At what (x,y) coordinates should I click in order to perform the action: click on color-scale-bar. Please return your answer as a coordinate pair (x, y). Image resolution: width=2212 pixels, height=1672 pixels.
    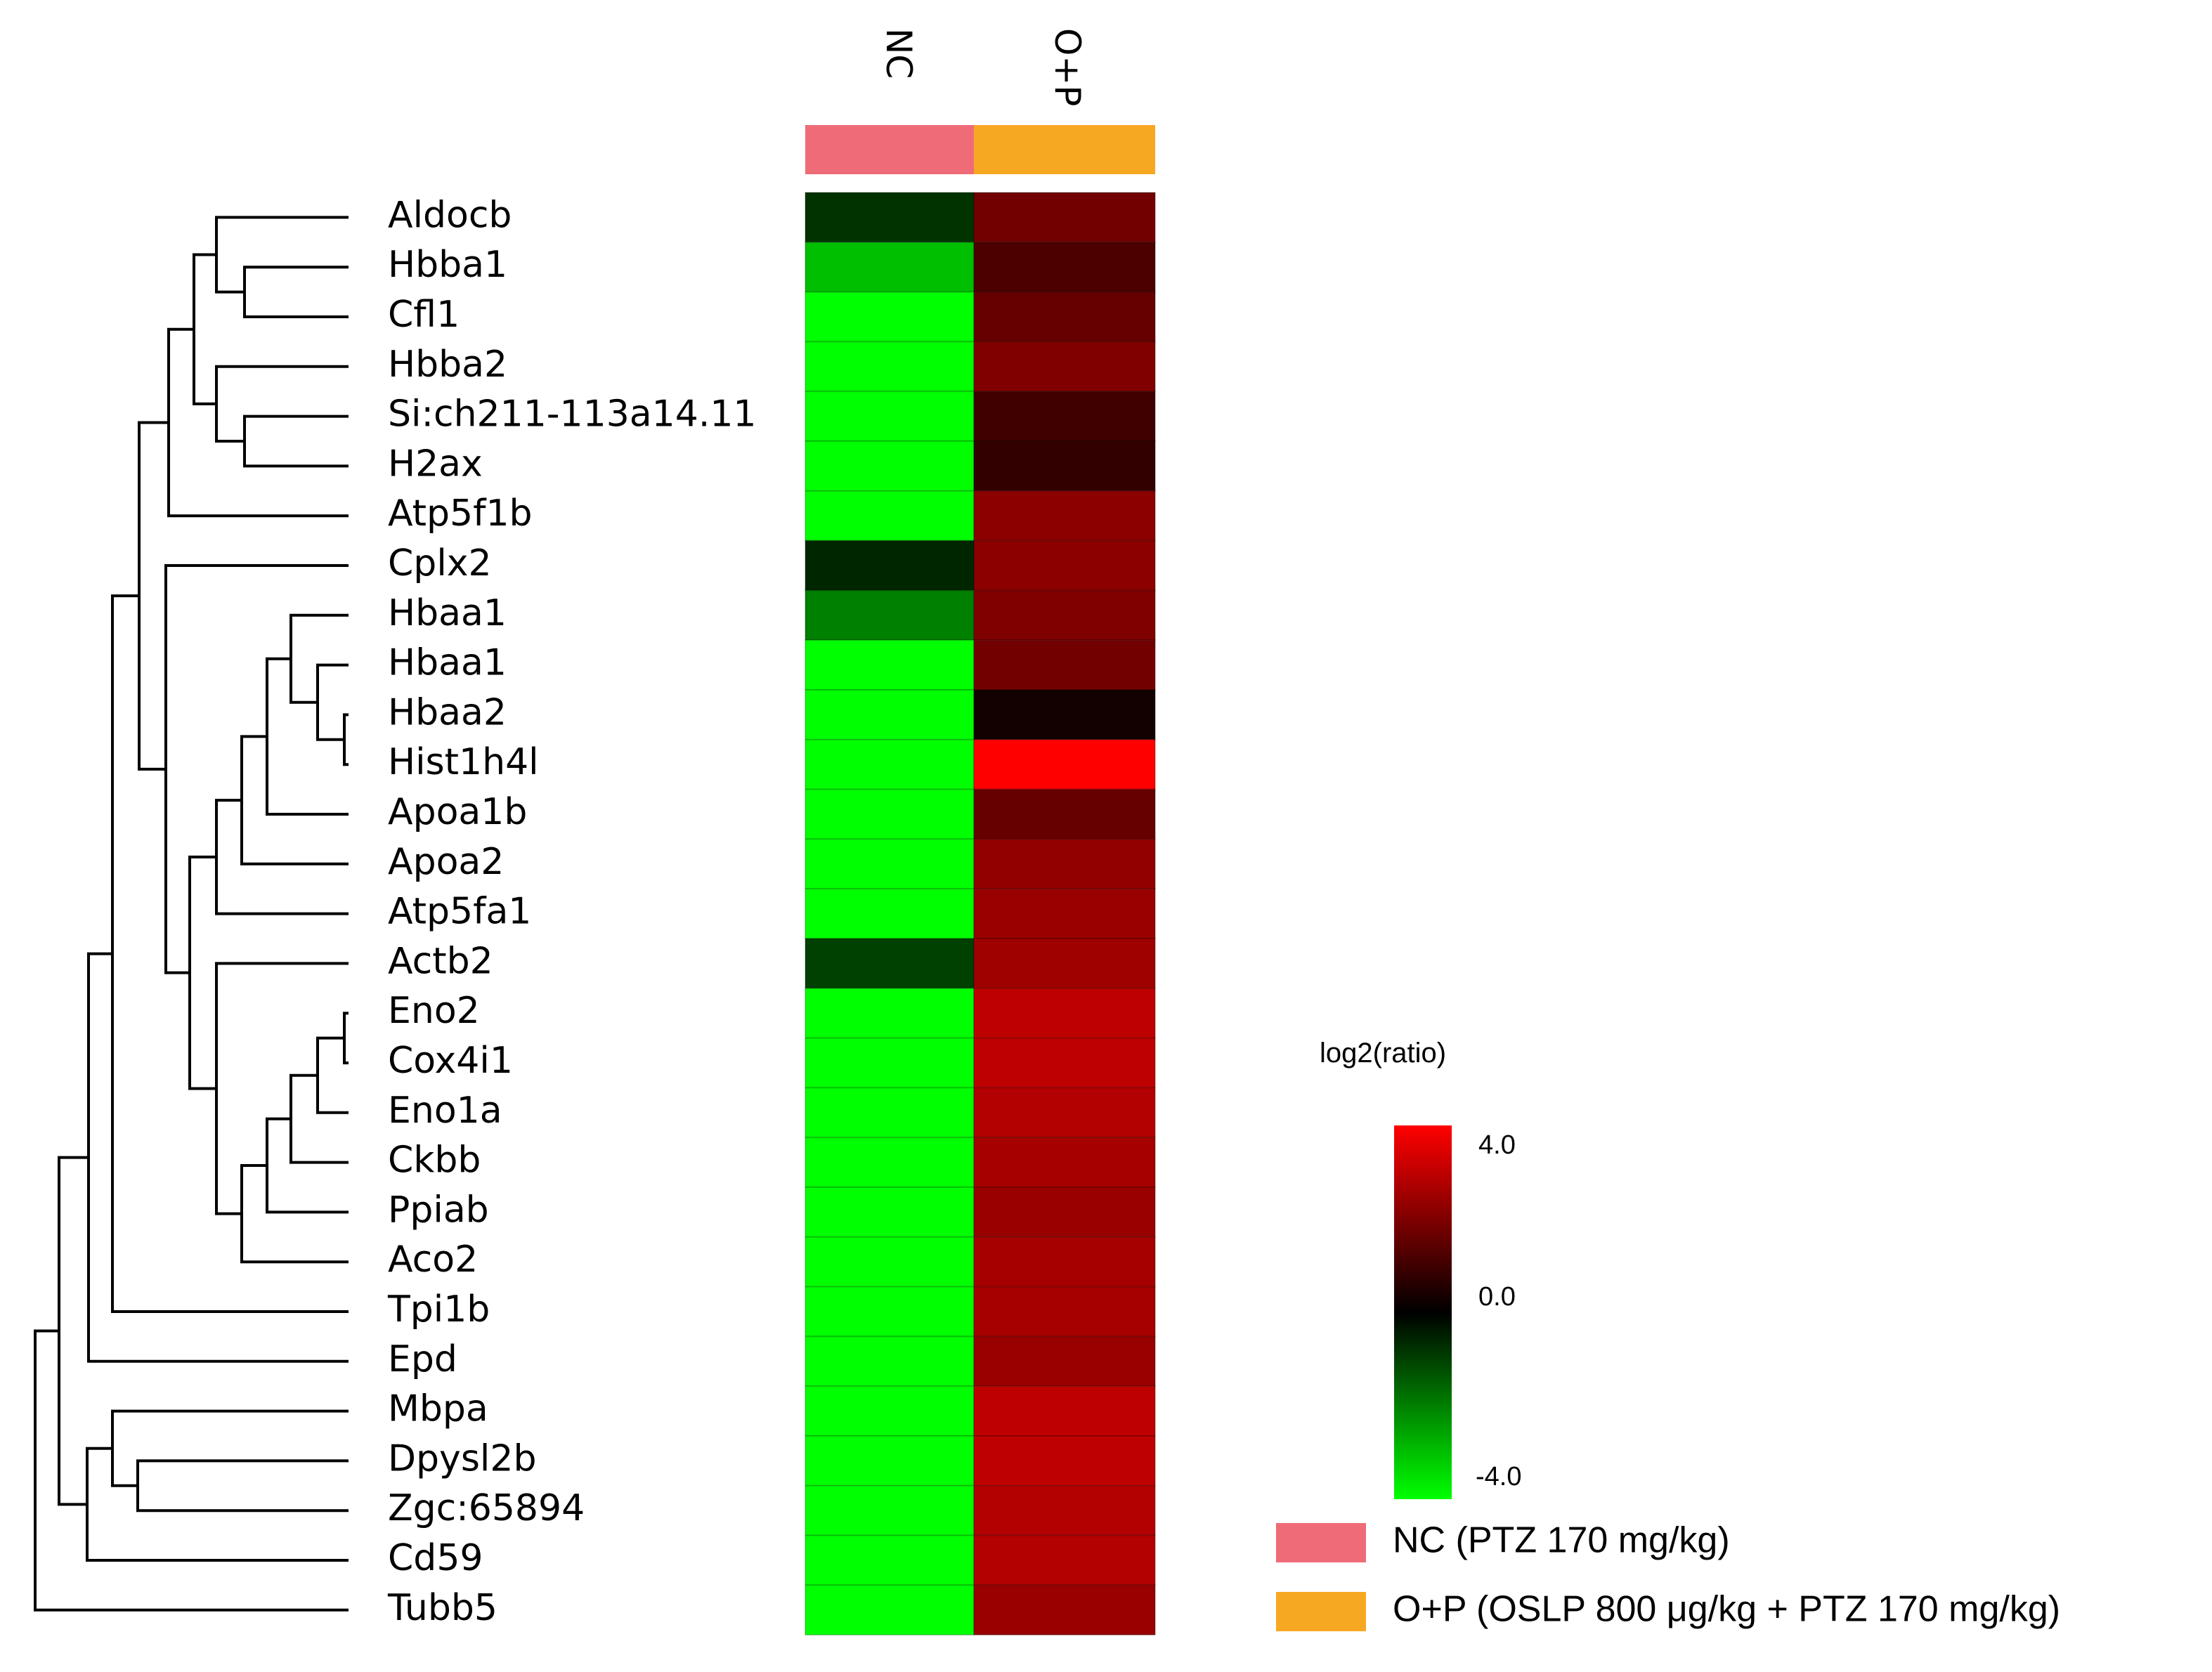
    Looking at the image, I should click on (1423, 1312).